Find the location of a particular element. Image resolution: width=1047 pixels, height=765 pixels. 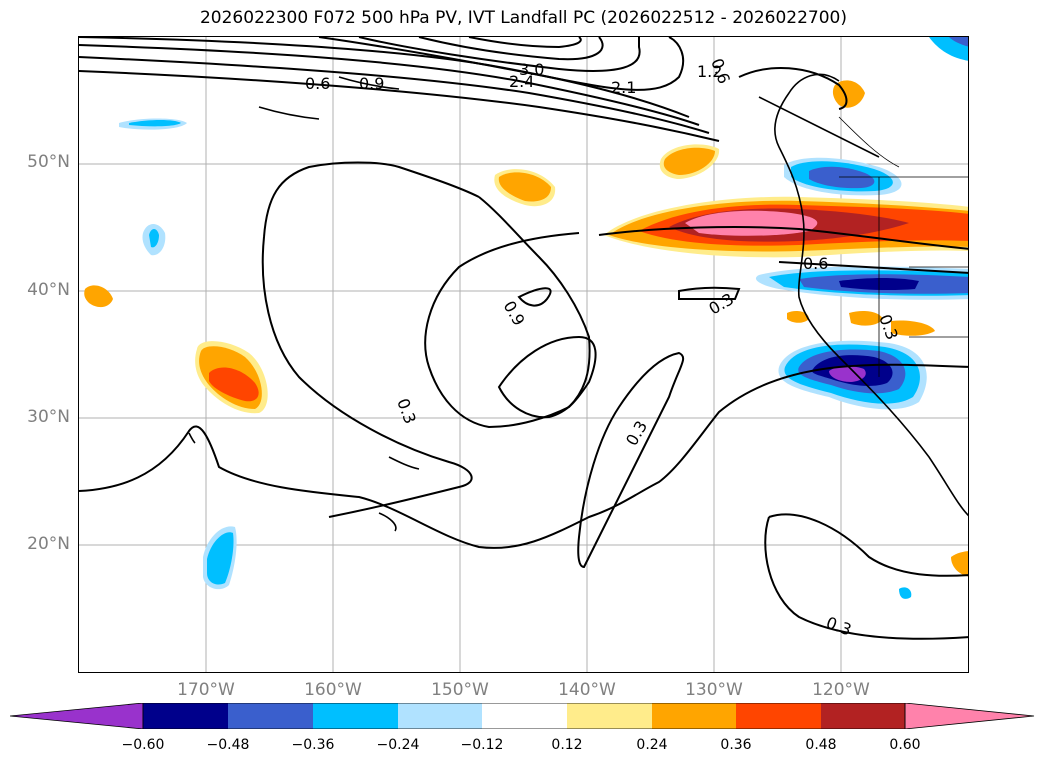

colorbar is located at coordinates (522, 716).